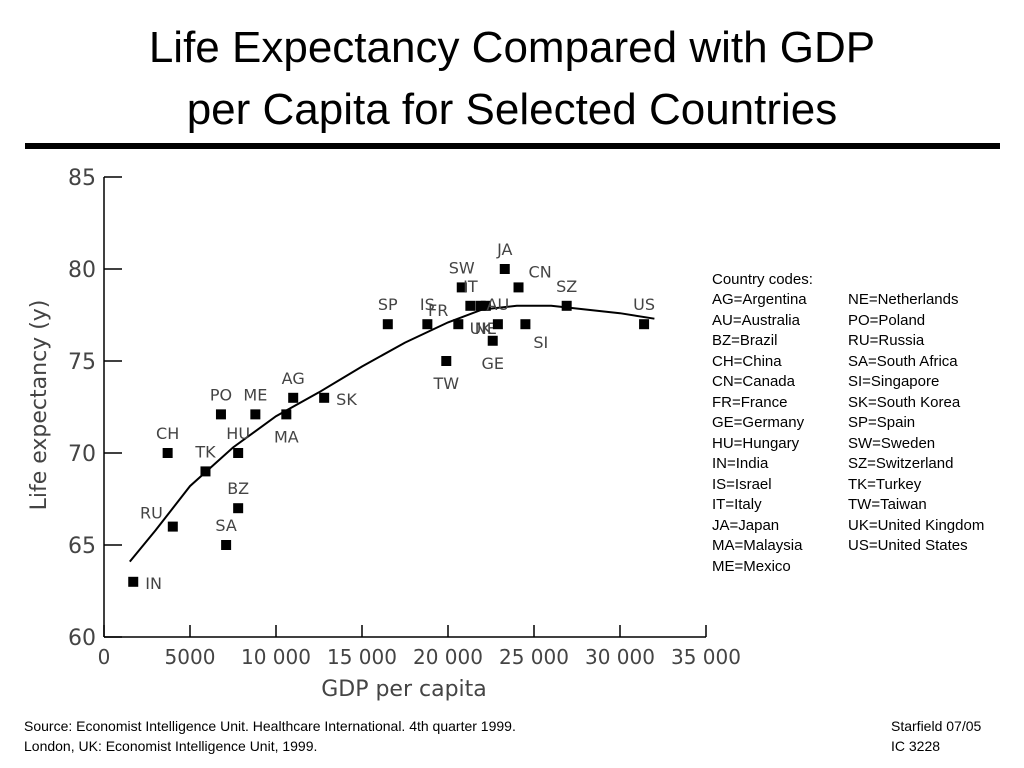 This screenshot has width=1024, height=768. Describe the element at coordinates (238, 508) in the screenshot. I see `data-point-bz` at that location.